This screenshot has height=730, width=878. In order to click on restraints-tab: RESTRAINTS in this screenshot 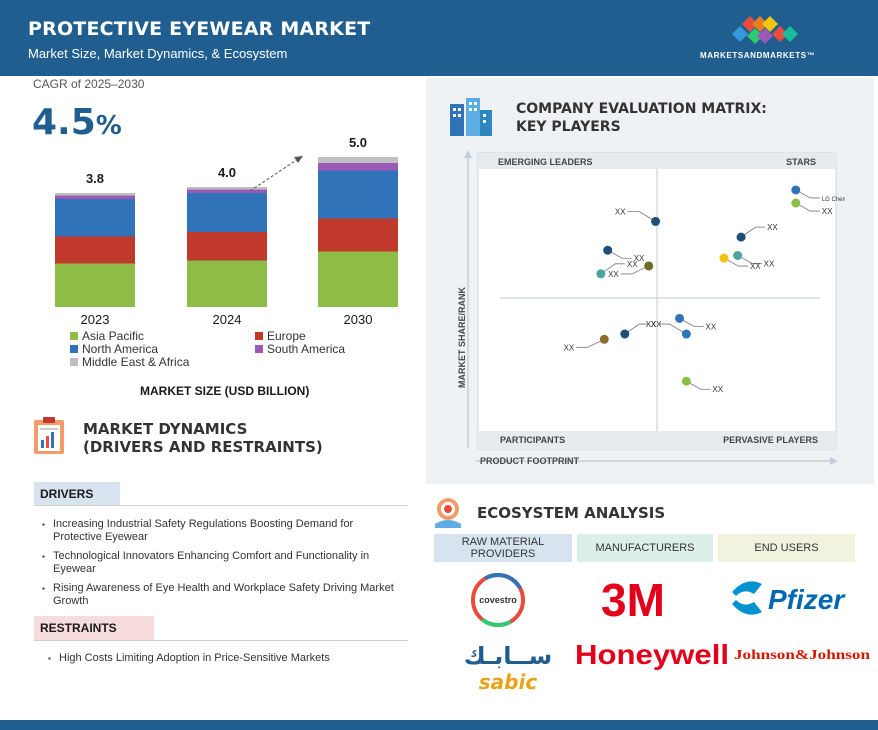, I will do `click(94, 628)`.